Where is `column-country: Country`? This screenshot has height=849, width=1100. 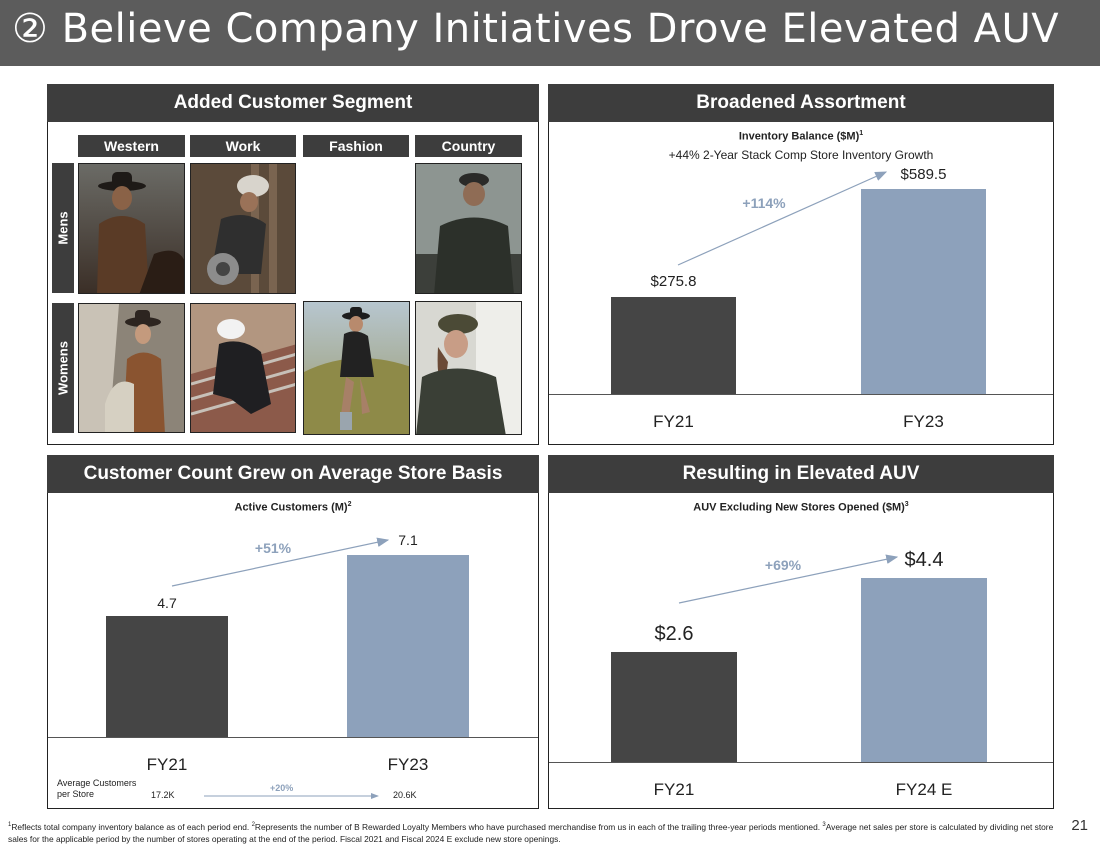
column-country: Country is located at coordinates (468, 146).